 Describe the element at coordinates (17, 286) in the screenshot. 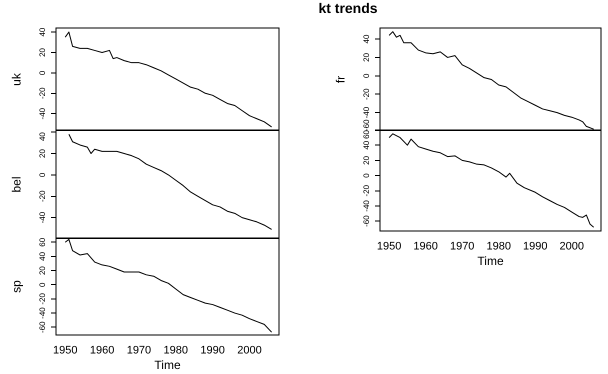

I see `y-axis-title: sp` at that location.